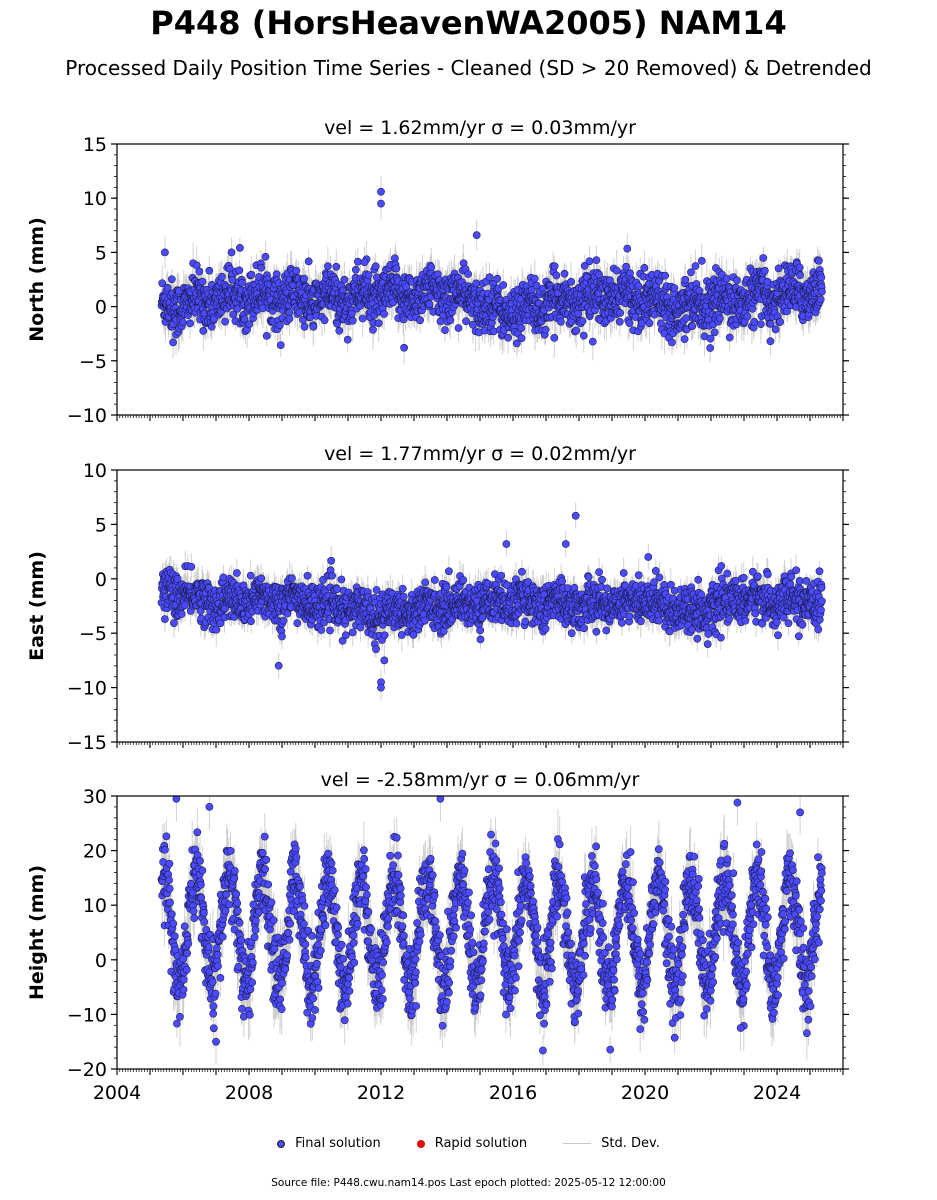 The height and width of the screenshot is (1200, 937). I want to click on y-tick-label: −15, so click(87, 743).